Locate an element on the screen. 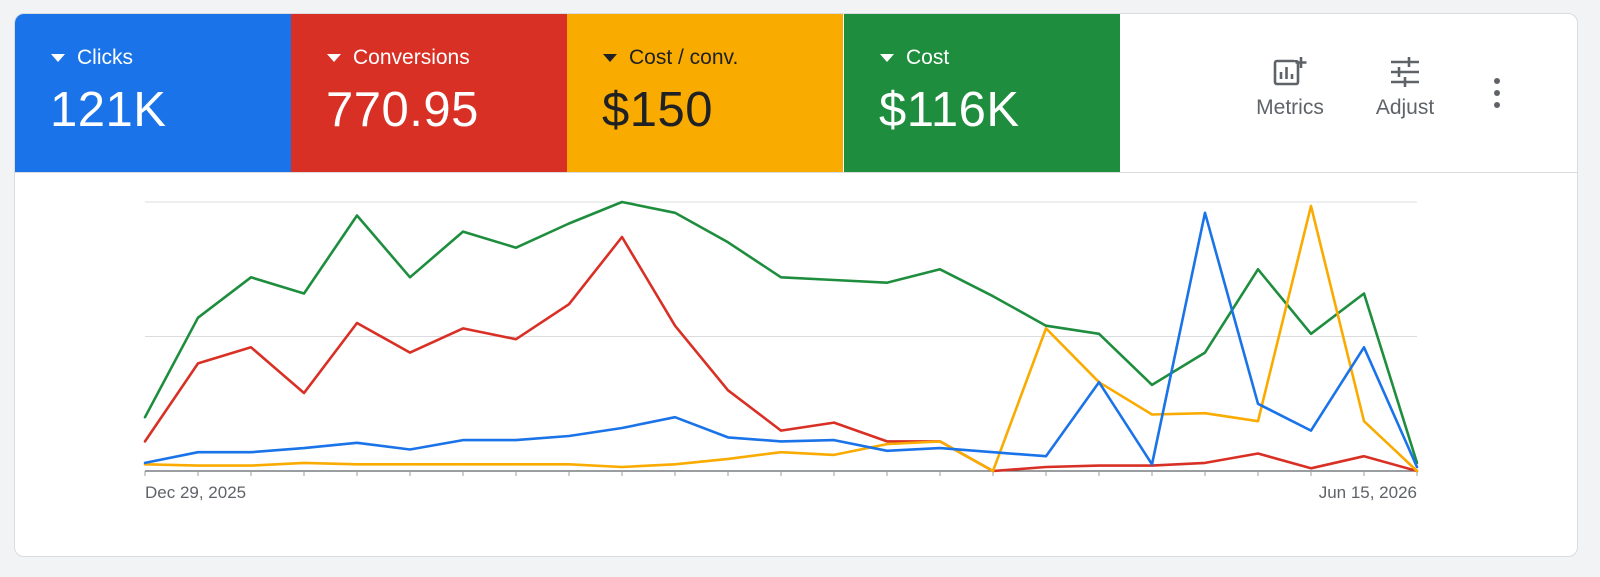 This screenshot has width=1600, height=577. adjust-button: Adjust is located at coordinates (1405, 88).